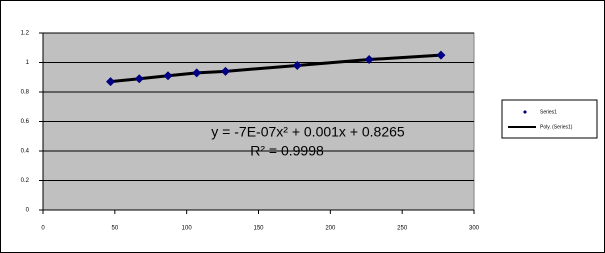 The width and height of the screenshot is (605, 253). Describe the element at coordinates (25, 122) in the screenshot. I see `y-tick-label: 0.6` at that location.